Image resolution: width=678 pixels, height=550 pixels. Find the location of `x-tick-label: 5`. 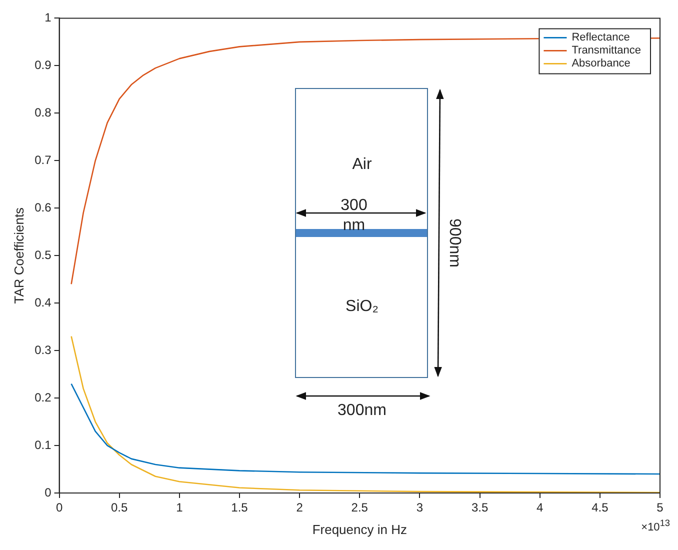

x-tick-label: 5 is located at coordinates (660, 507).